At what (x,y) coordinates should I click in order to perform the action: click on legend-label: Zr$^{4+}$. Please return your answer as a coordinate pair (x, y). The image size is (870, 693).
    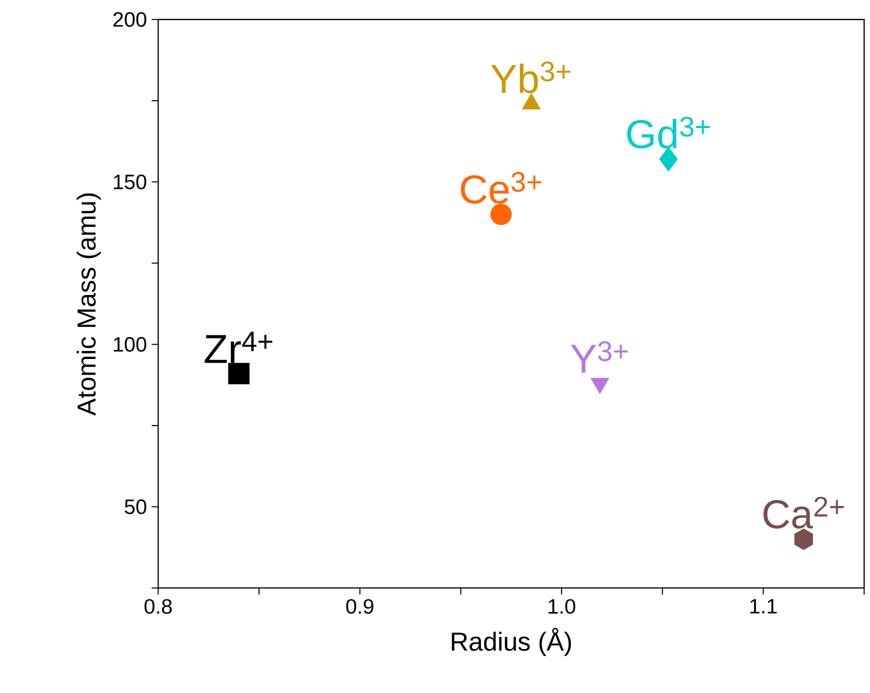
    Looking at the image, I should click on (238, 347).